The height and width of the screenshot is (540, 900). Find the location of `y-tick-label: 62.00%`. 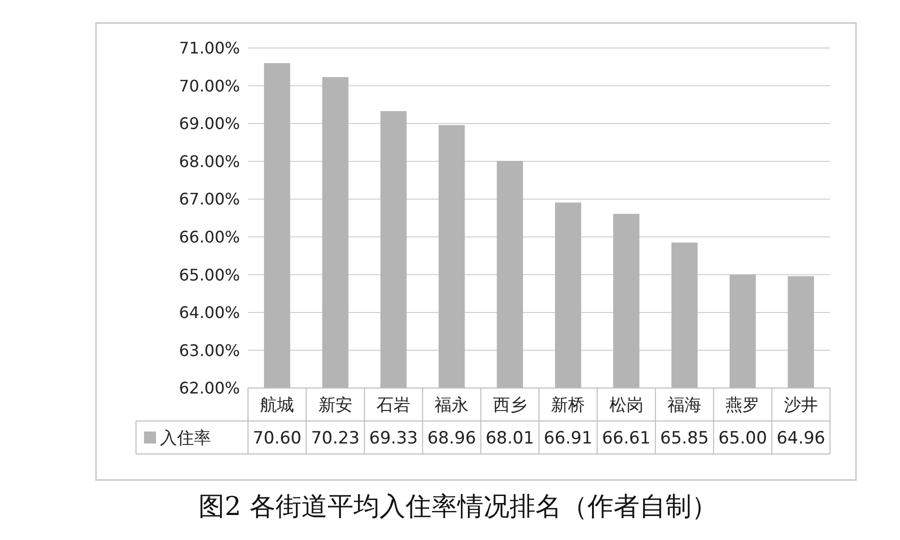

y-tick-label: 62.00% is located at coordinates (209, 388).